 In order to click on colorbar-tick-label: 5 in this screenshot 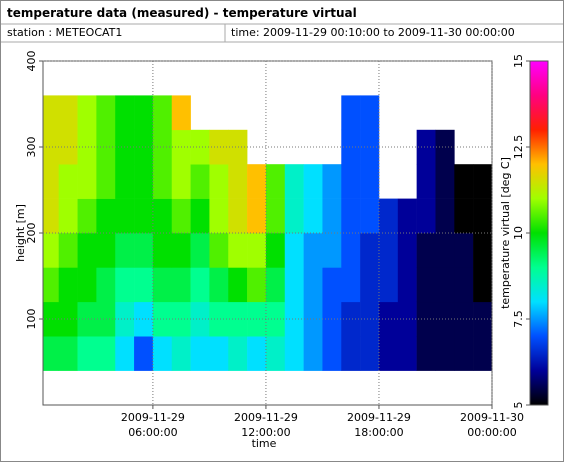, I will do `click(518, 405)`.